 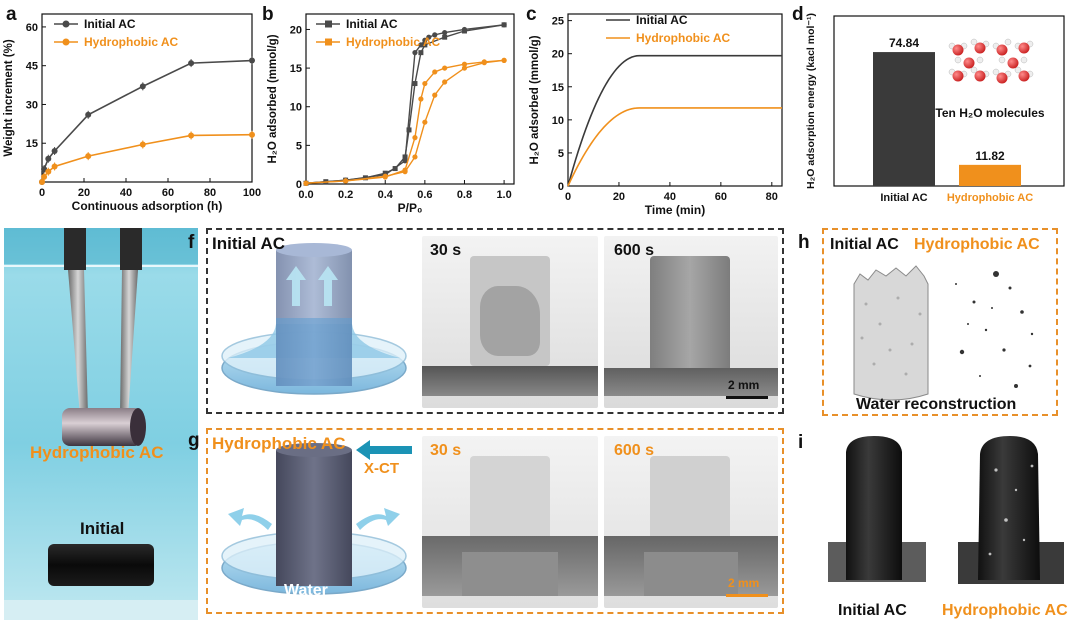 What do you see at coordinates (305, 195) in the screenshot?
I see `x-tick-label: 0.0` at bounding box center [305, 195].